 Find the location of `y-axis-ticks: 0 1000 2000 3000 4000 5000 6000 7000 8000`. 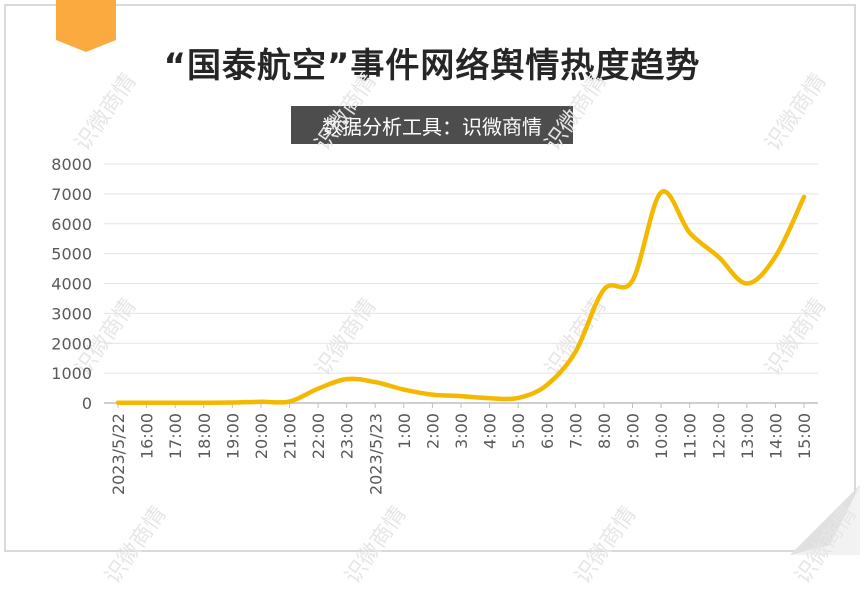

y-axis-ticks: 0 1000 2000 3000 4000 5000 6000 7000 8000 is located at coordinates (71, 284).